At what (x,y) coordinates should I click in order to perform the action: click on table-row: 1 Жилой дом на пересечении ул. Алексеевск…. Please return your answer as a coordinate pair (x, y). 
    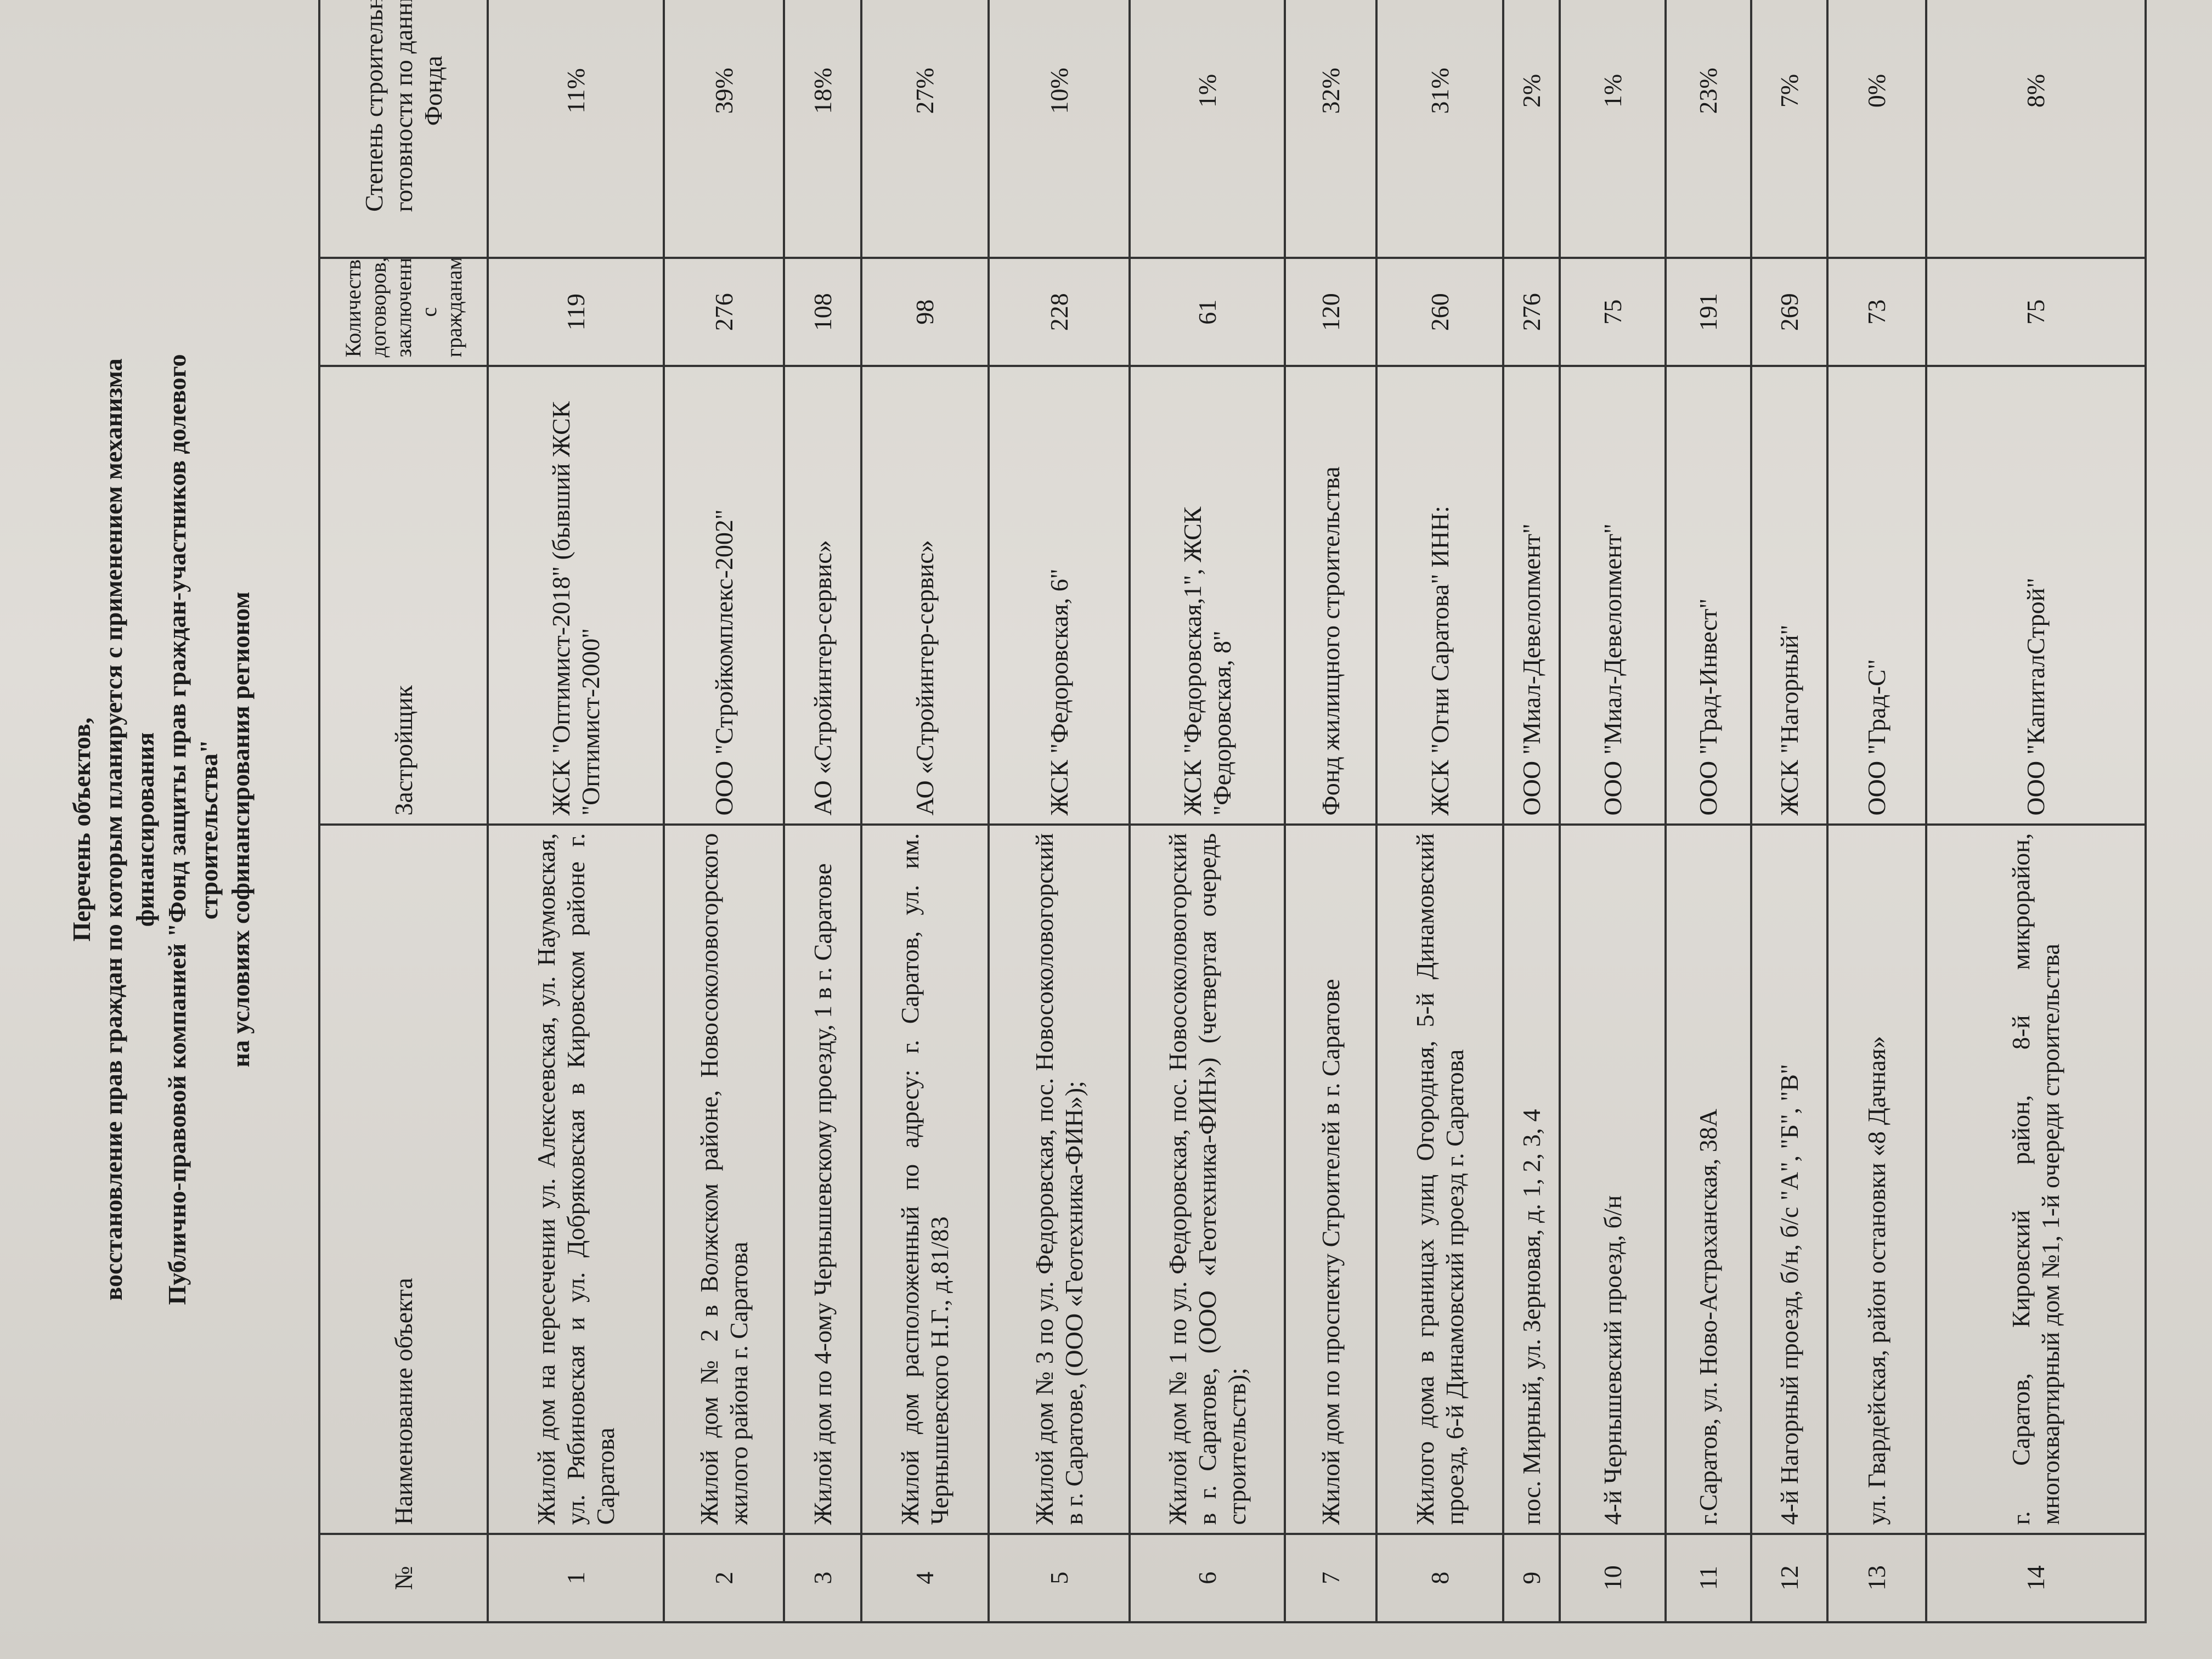
    Looking at the image, I should click on (576, 811).